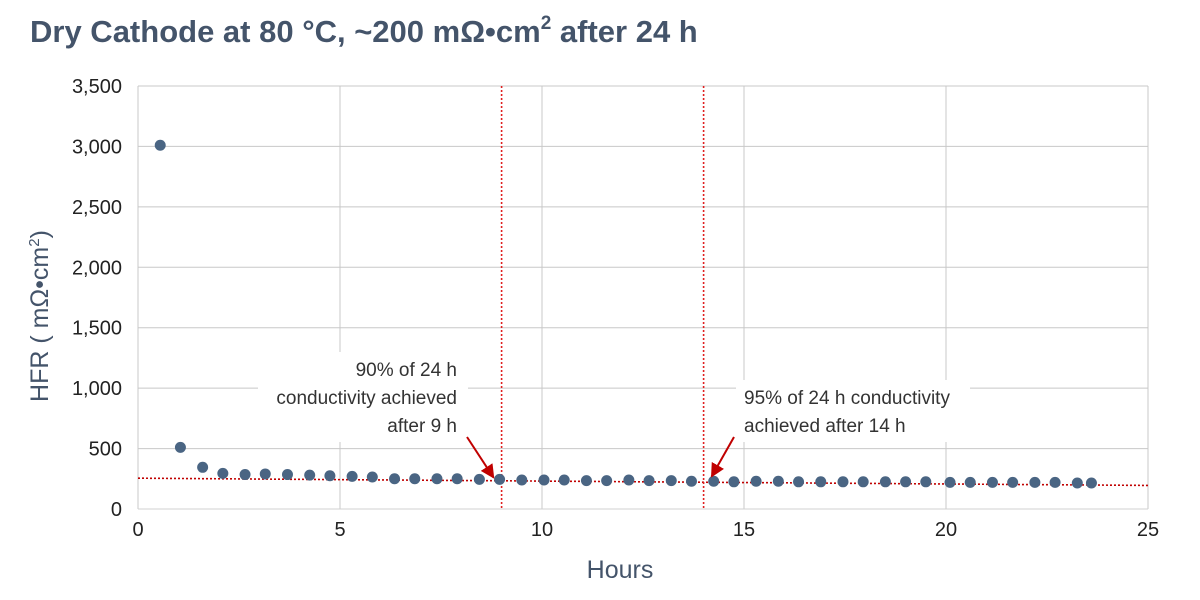 The image size is (1200, 600). Describe the element at coordinates (97, 87) in the screenshot. I see `y-tick-label-7: 3,500` at that location.